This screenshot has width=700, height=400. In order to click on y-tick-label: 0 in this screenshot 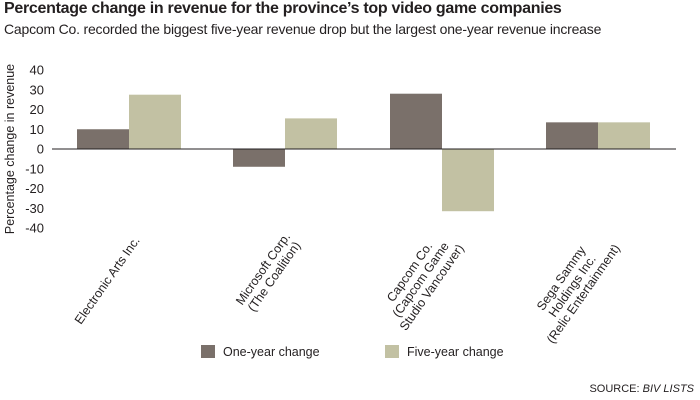, I will do `click(40, 149)`.